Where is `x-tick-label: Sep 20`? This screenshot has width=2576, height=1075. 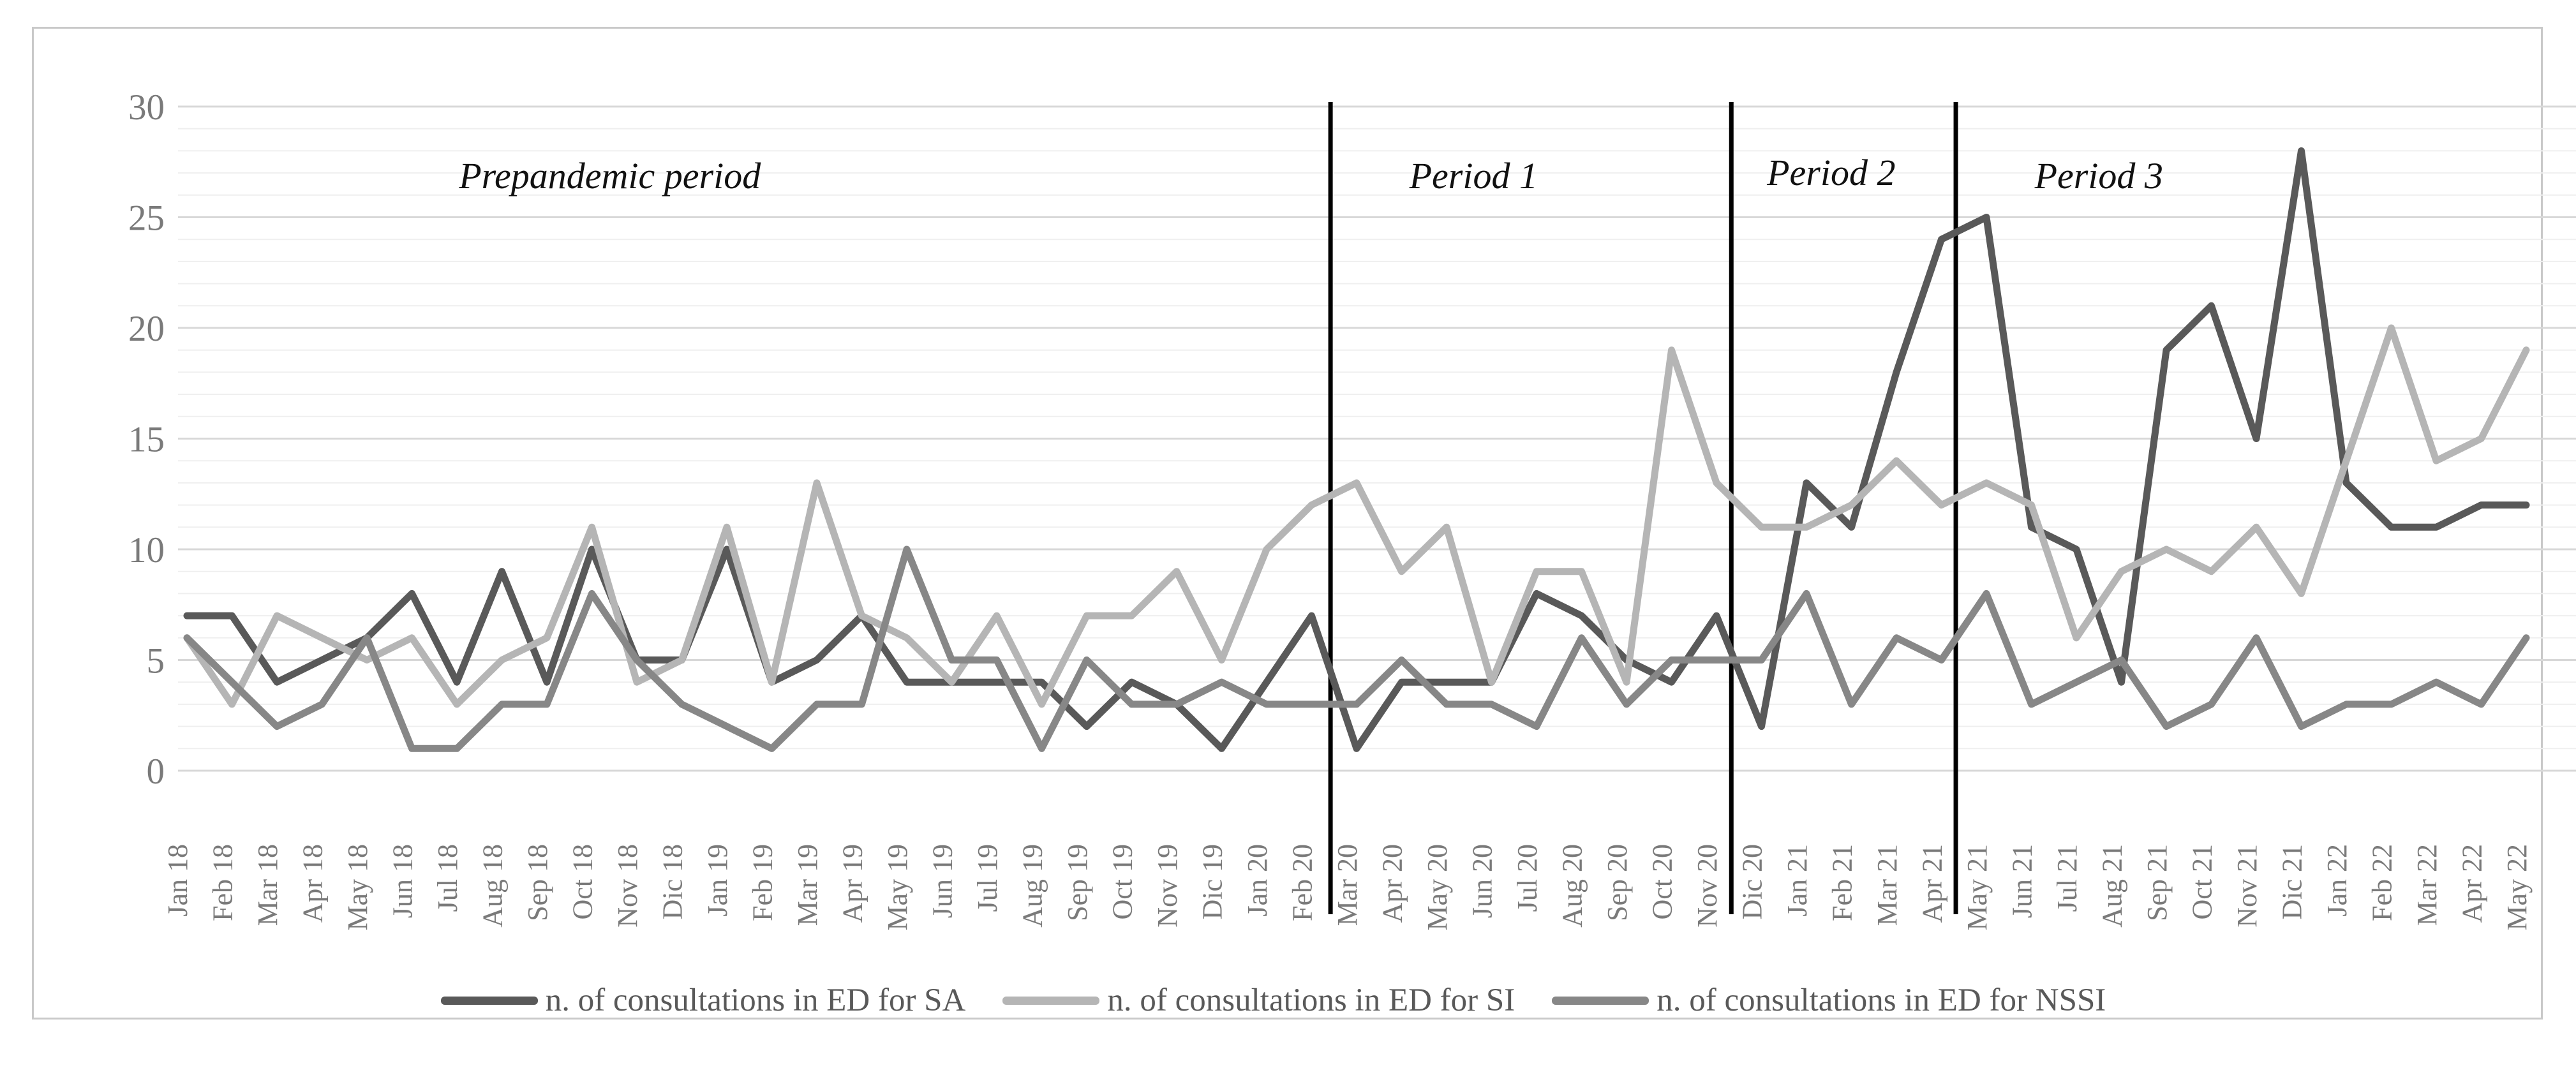 x-tick-label: Sep 20 is located at coordinates (1617, 883).